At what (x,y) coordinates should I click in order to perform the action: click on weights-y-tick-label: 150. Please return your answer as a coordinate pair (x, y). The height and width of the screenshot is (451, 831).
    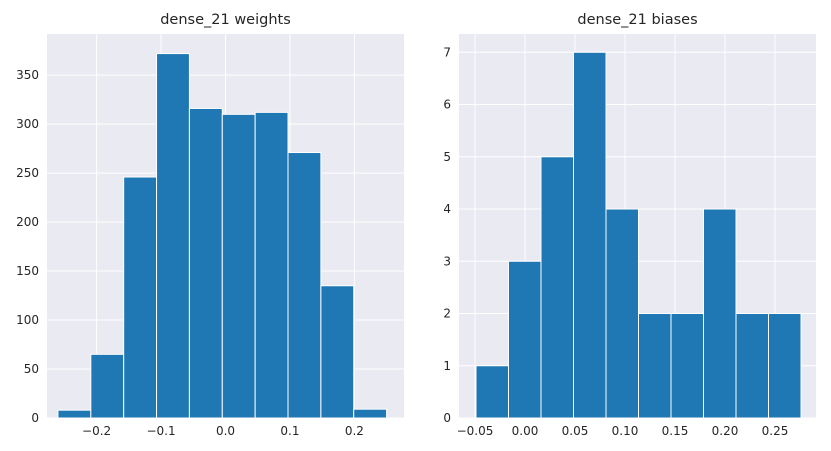
    Looking at the image, I should click on (27, 271).